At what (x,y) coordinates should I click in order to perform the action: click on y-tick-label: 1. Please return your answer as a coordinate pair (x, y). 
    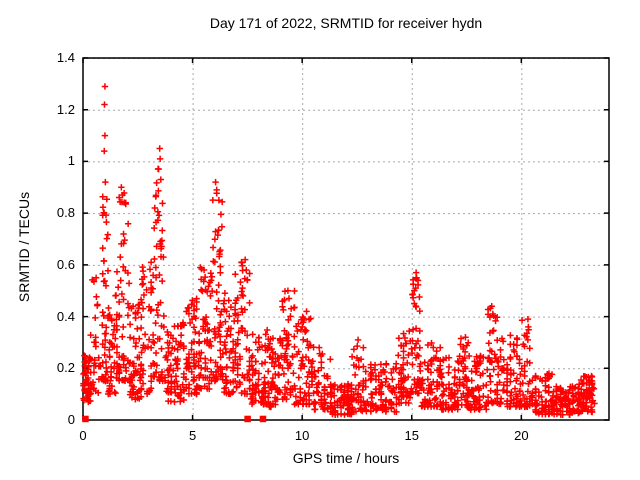
    Looking at the image, I should click on (71, 161).